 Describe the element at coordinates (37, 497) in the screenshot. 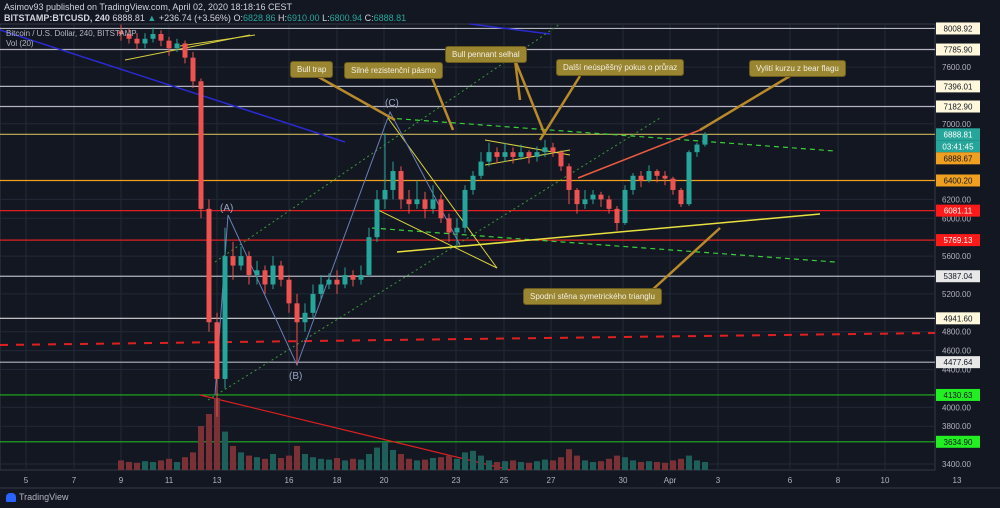

I see `tradingview-footer: TradingView` at that location.